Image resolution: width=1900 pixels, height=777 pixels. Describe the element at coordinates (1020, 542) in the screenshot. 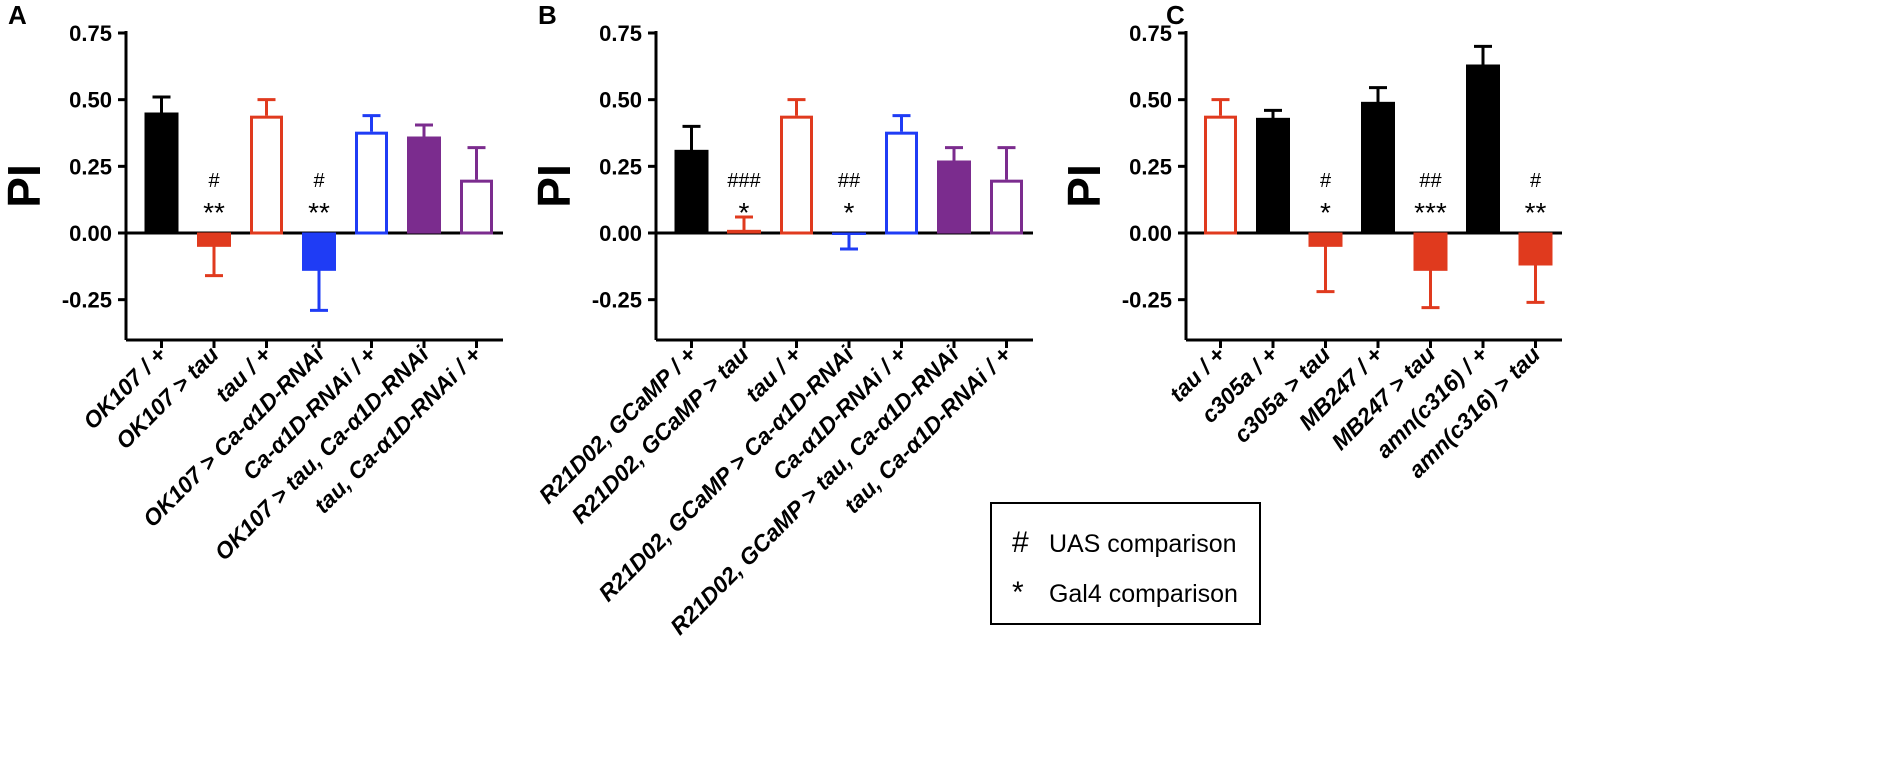

I see `legend-hash-symbol: #` at that location.